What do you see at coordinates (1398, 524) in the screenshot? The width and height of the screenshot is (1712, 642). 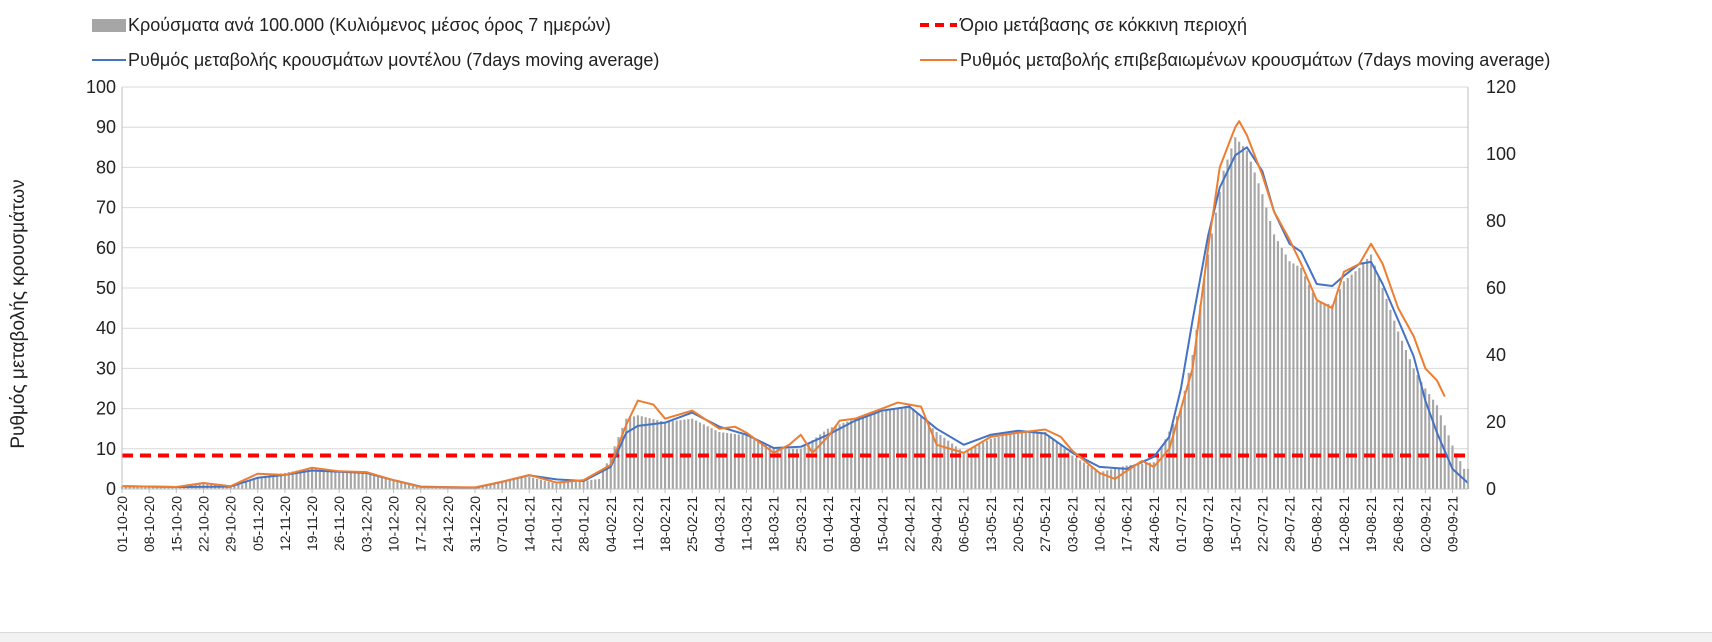 I see `x-tick-label: 26-08-21` at bounding box center [1398, 524].